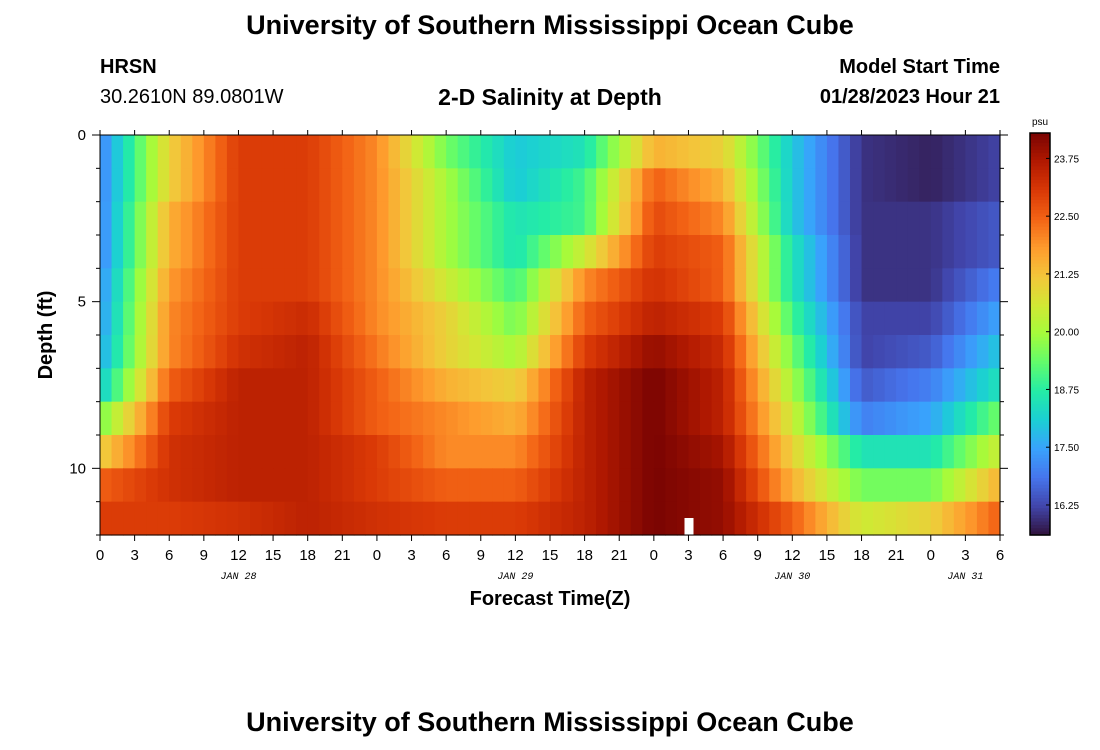  What do you see at coordinates (411, 555) in the screenshot?
I see `x-tick-label: 3` at bounding box center [411, 555].